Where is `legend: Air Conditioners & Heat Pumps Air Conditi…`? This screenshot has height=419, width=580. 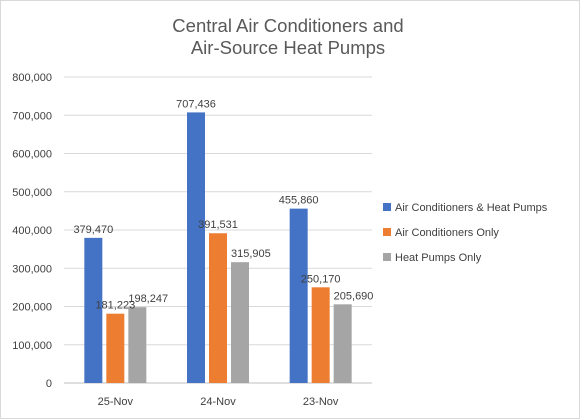 legend: Air Conditioners & Heat Pumps Air Conditi… is located at coordinates (465, 233).